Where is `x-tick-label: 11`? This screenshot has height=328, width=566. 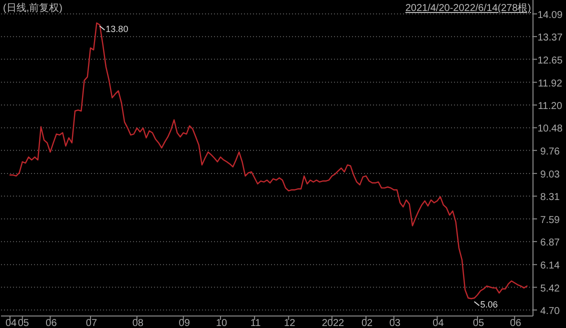
x-tick-label: 11 is located at coordinates (256, 323).